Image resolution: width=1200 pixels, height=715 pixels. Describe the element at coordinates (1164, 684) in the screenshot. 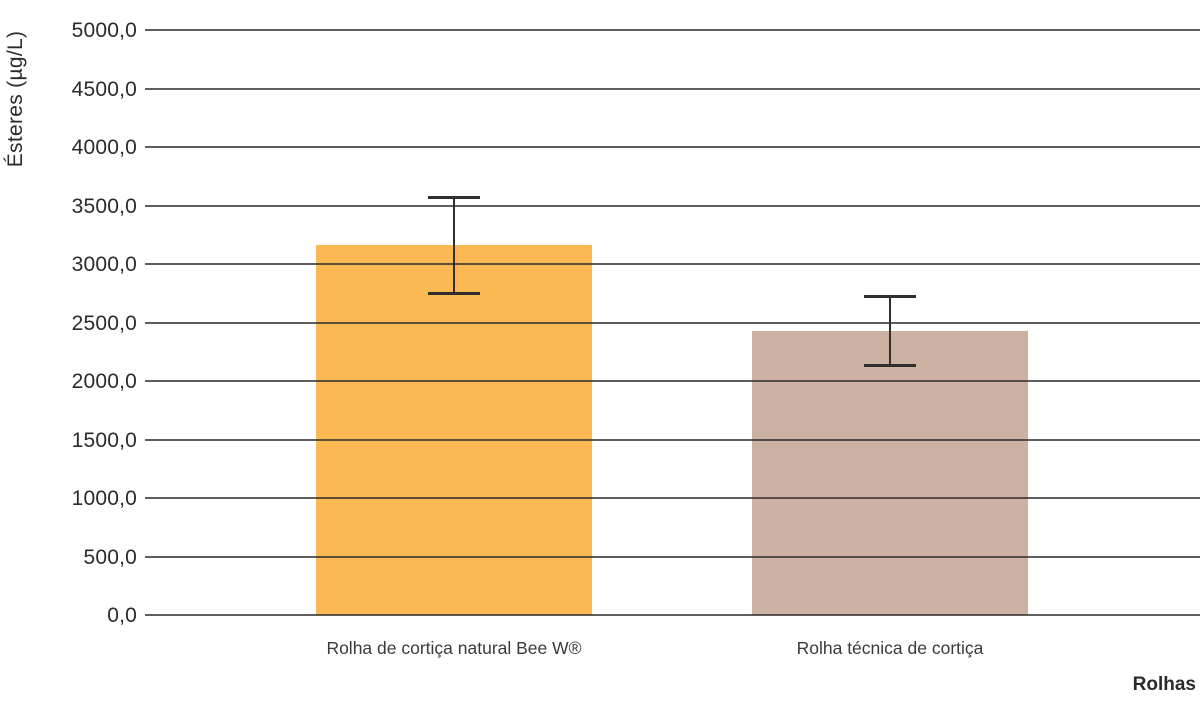

I see `x-axis-title: Rolhas` at that location.